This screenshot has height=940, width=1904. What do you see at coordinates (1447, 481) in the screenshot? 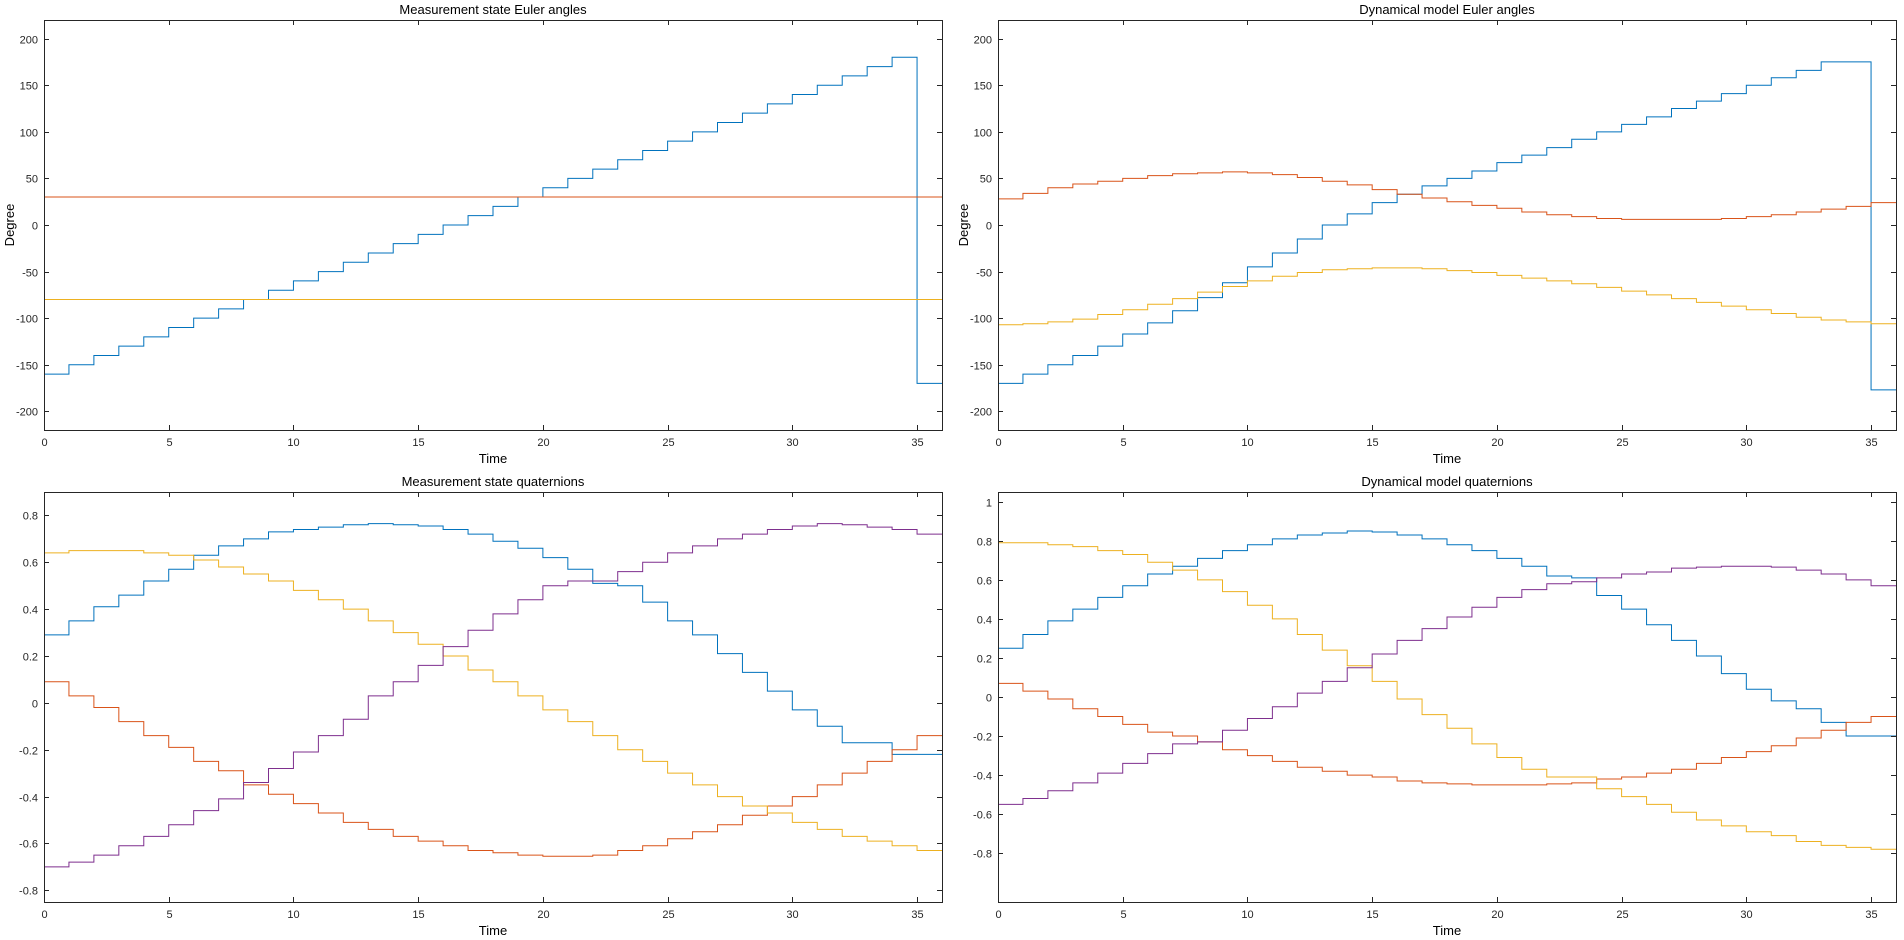
I see `chart-title: Dynamical model quaternions` at bounding box center [1447, 481].